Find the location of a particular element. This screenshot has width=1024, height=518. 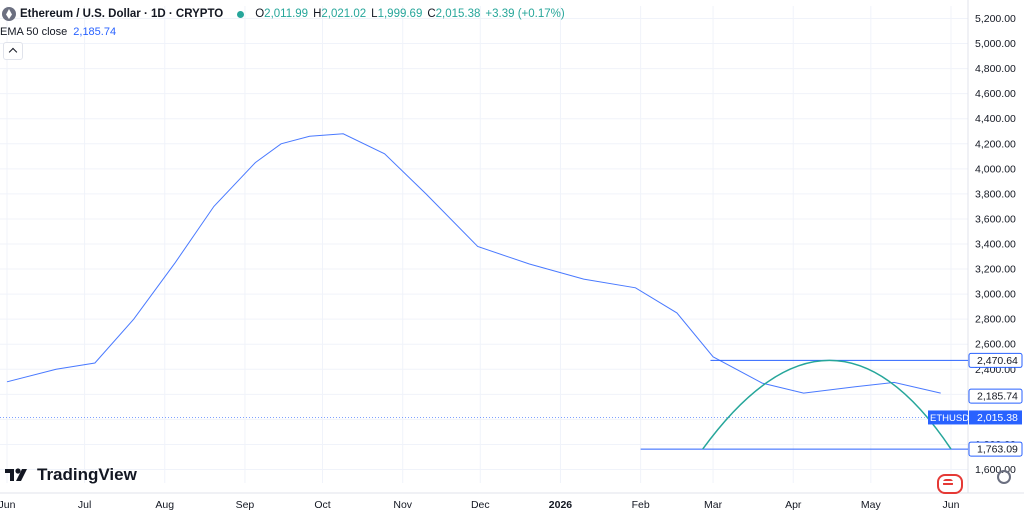

us-flag-icon is located at coordinates (950, 484).